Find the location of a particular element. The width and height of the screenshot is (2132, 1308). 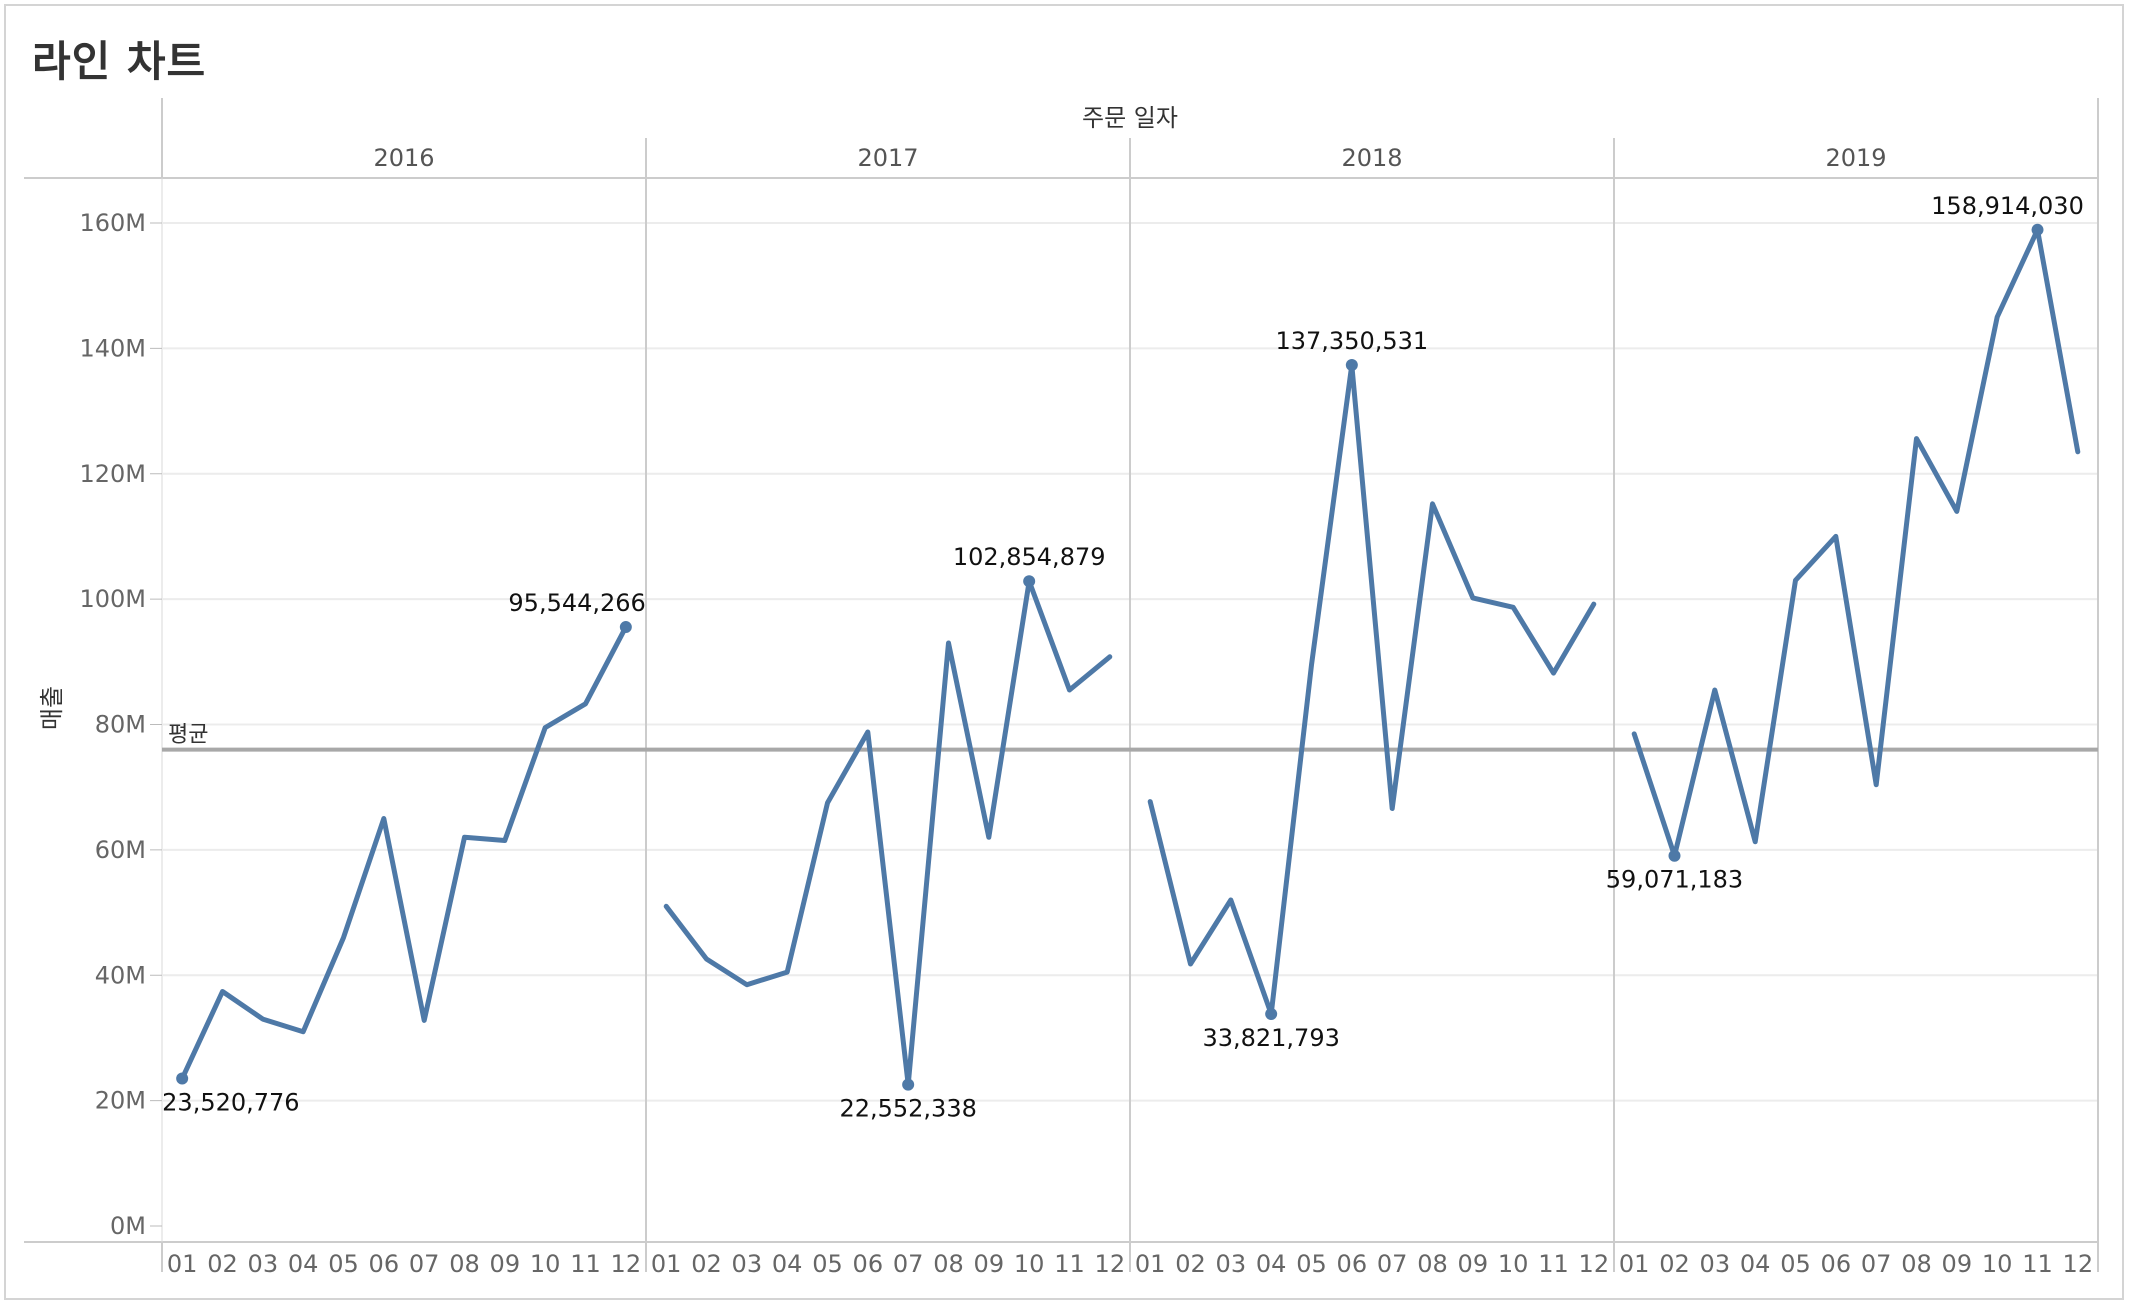

data-label: 102,854,879 is located at coordinates (1029, 557).